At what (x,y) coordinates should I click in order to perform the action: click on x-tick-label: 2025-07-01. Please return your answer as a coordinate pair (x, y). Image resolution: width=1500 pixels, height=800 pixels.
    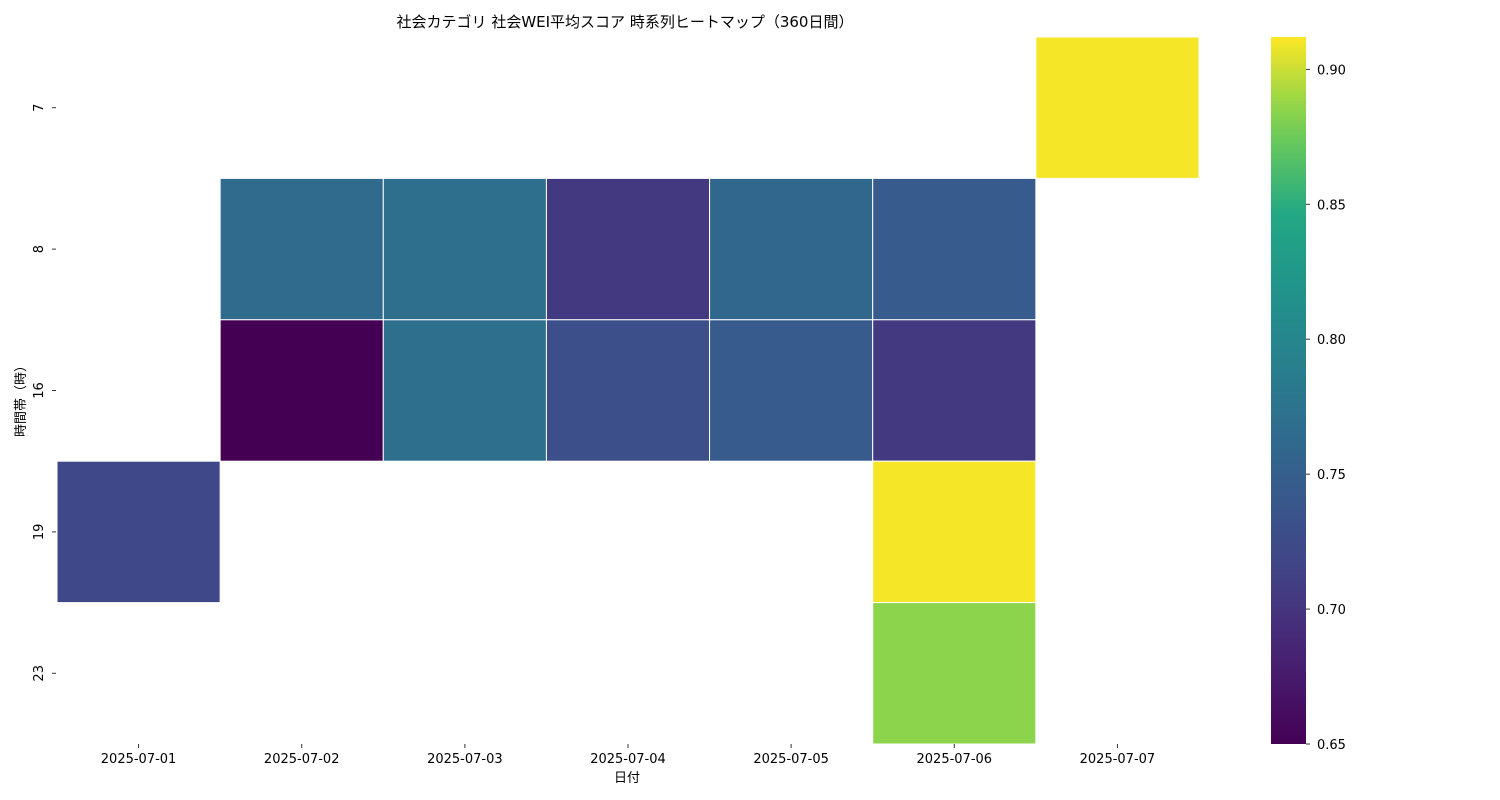
    Looking at the image, I should click on (139, 759).